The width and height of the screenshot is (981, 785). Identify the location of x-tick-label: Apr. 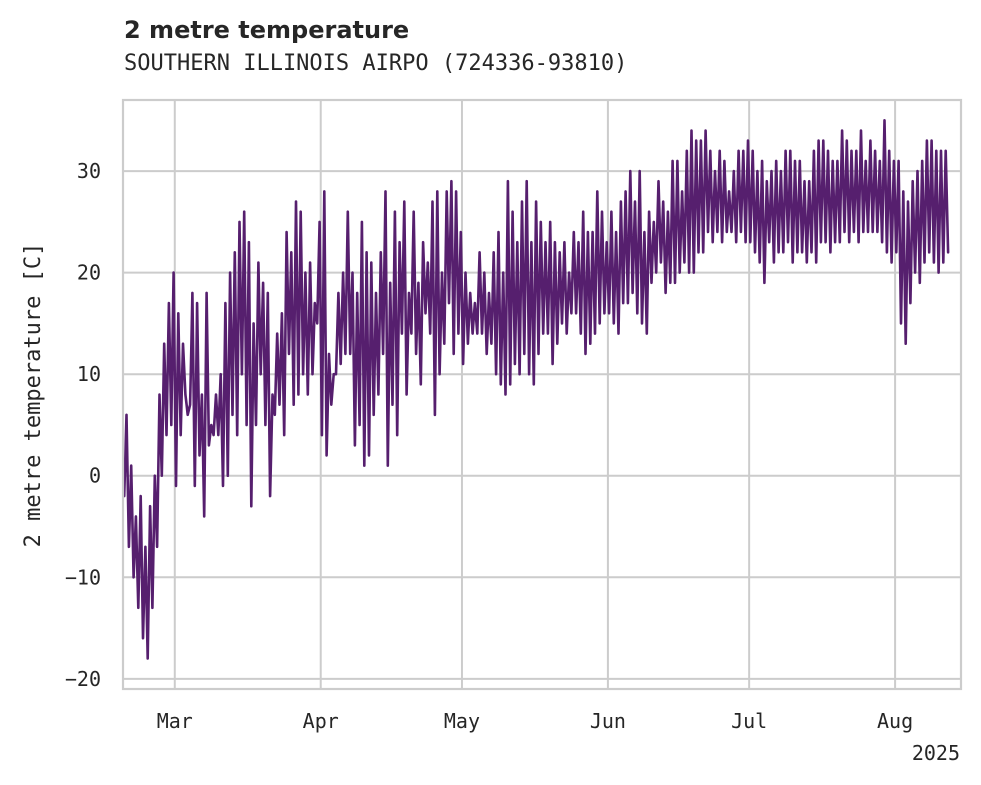
(321, 721).